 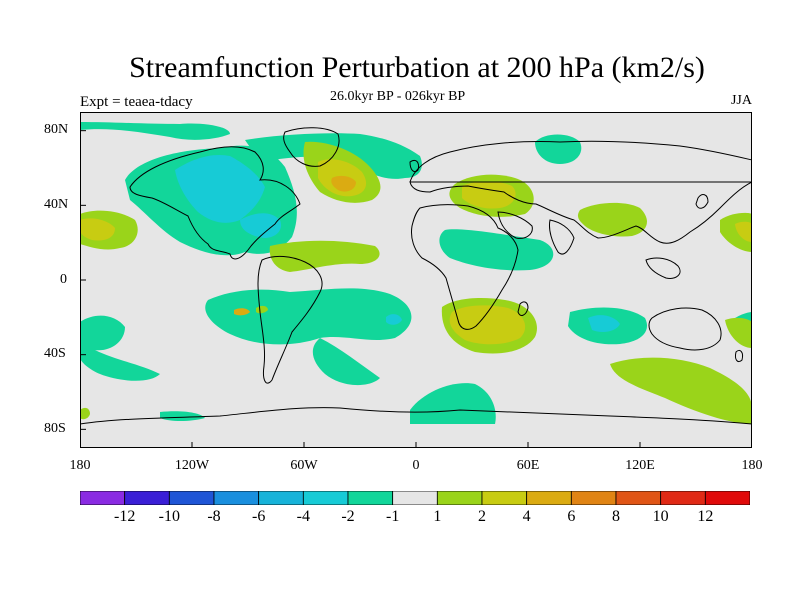 I want to click on region-neg-spac-small, so click(x=182, y=416).